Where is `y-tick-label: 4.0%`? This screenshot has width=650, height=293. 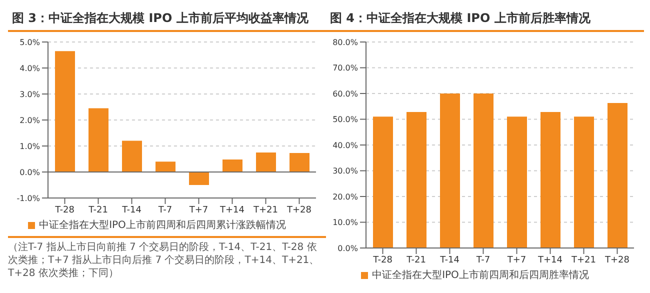
y-tick-label: 4.0% is located at coordinates (30, 68).